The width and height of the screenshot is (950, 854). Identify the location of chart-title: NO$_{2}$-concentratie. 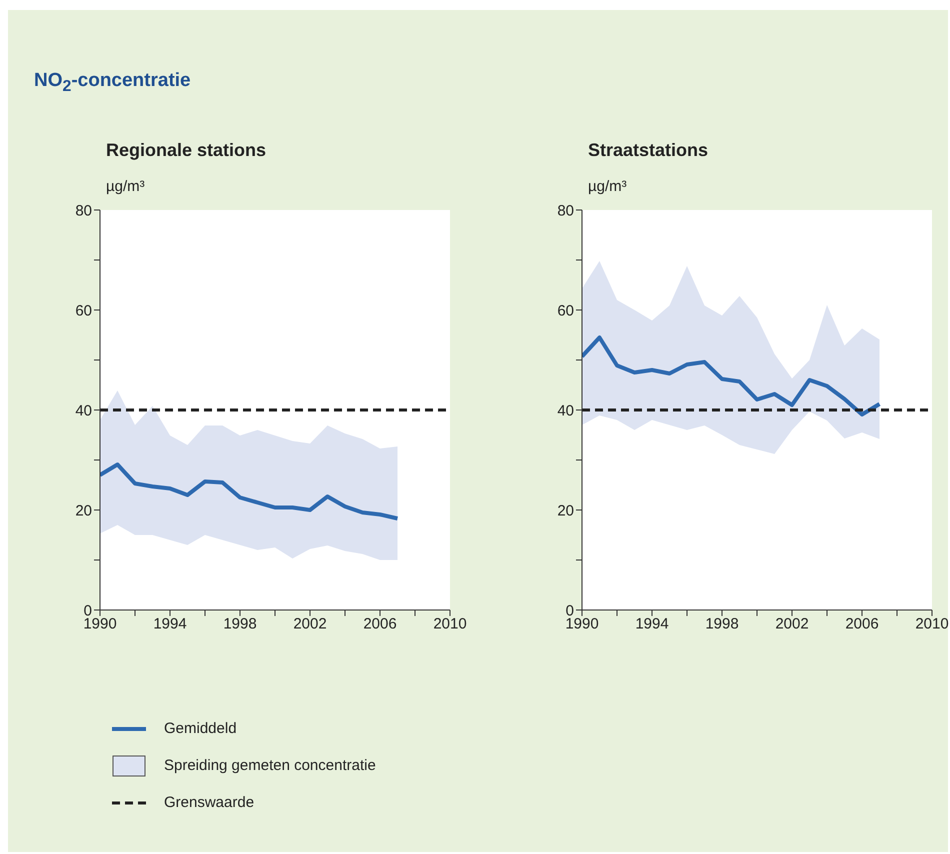
(112, 83).